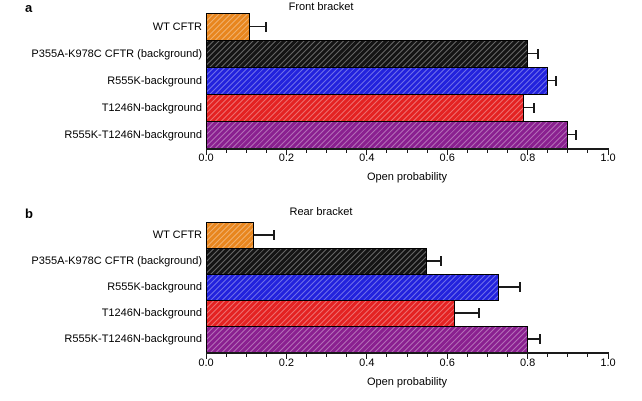  What do you see at coordinates (447, 158) in the screenshot?
I see `x-axis-tick-label: 0.6` at bounding box center [447, 158].